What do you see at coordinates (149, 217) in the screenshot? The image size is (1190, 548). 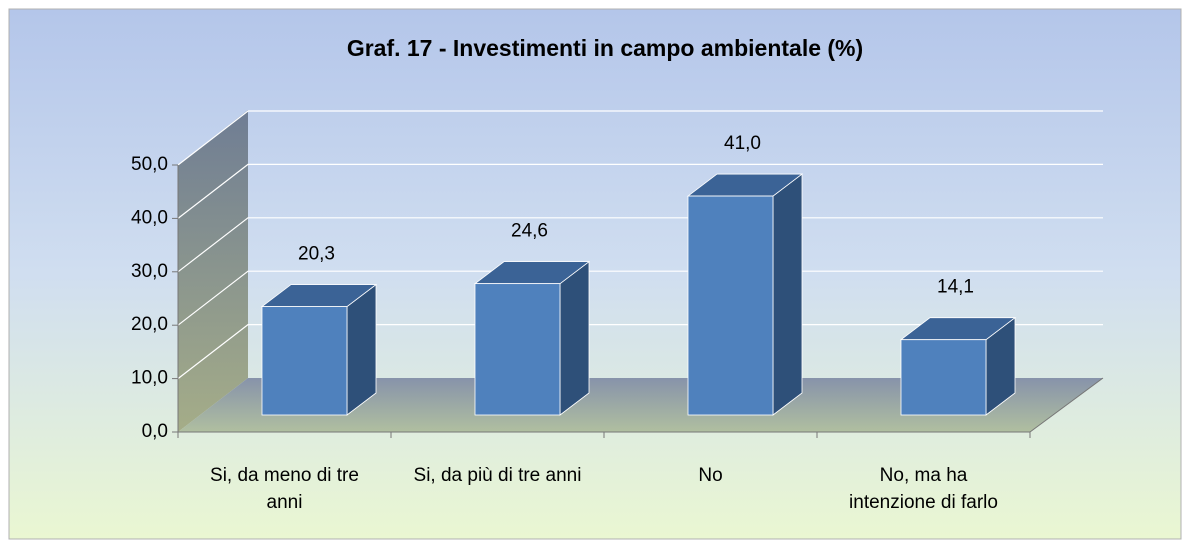 I see `y-tick-label: 40,0` at bounding box center [149, 217].